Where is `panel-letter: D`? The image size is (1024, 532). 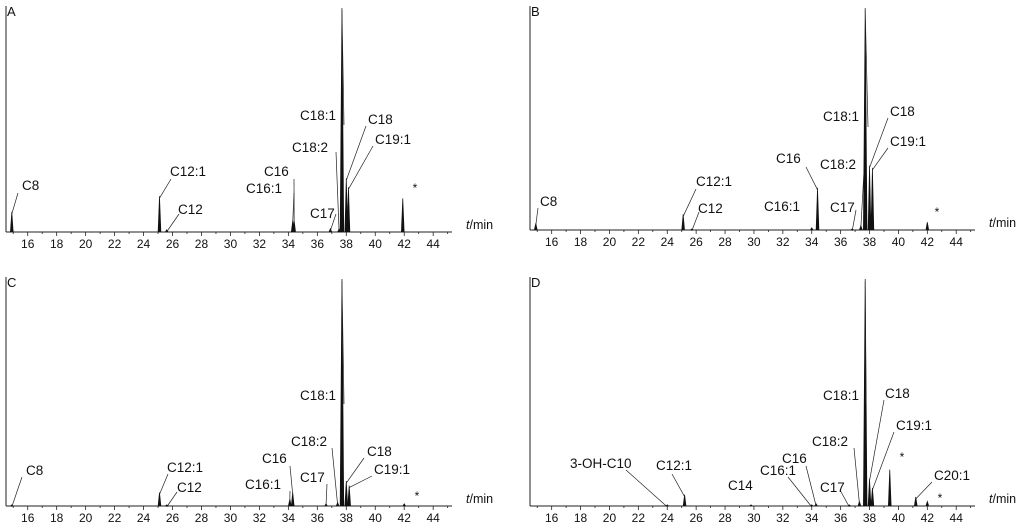 panel-letter: D is located at coordinates (535, 282).